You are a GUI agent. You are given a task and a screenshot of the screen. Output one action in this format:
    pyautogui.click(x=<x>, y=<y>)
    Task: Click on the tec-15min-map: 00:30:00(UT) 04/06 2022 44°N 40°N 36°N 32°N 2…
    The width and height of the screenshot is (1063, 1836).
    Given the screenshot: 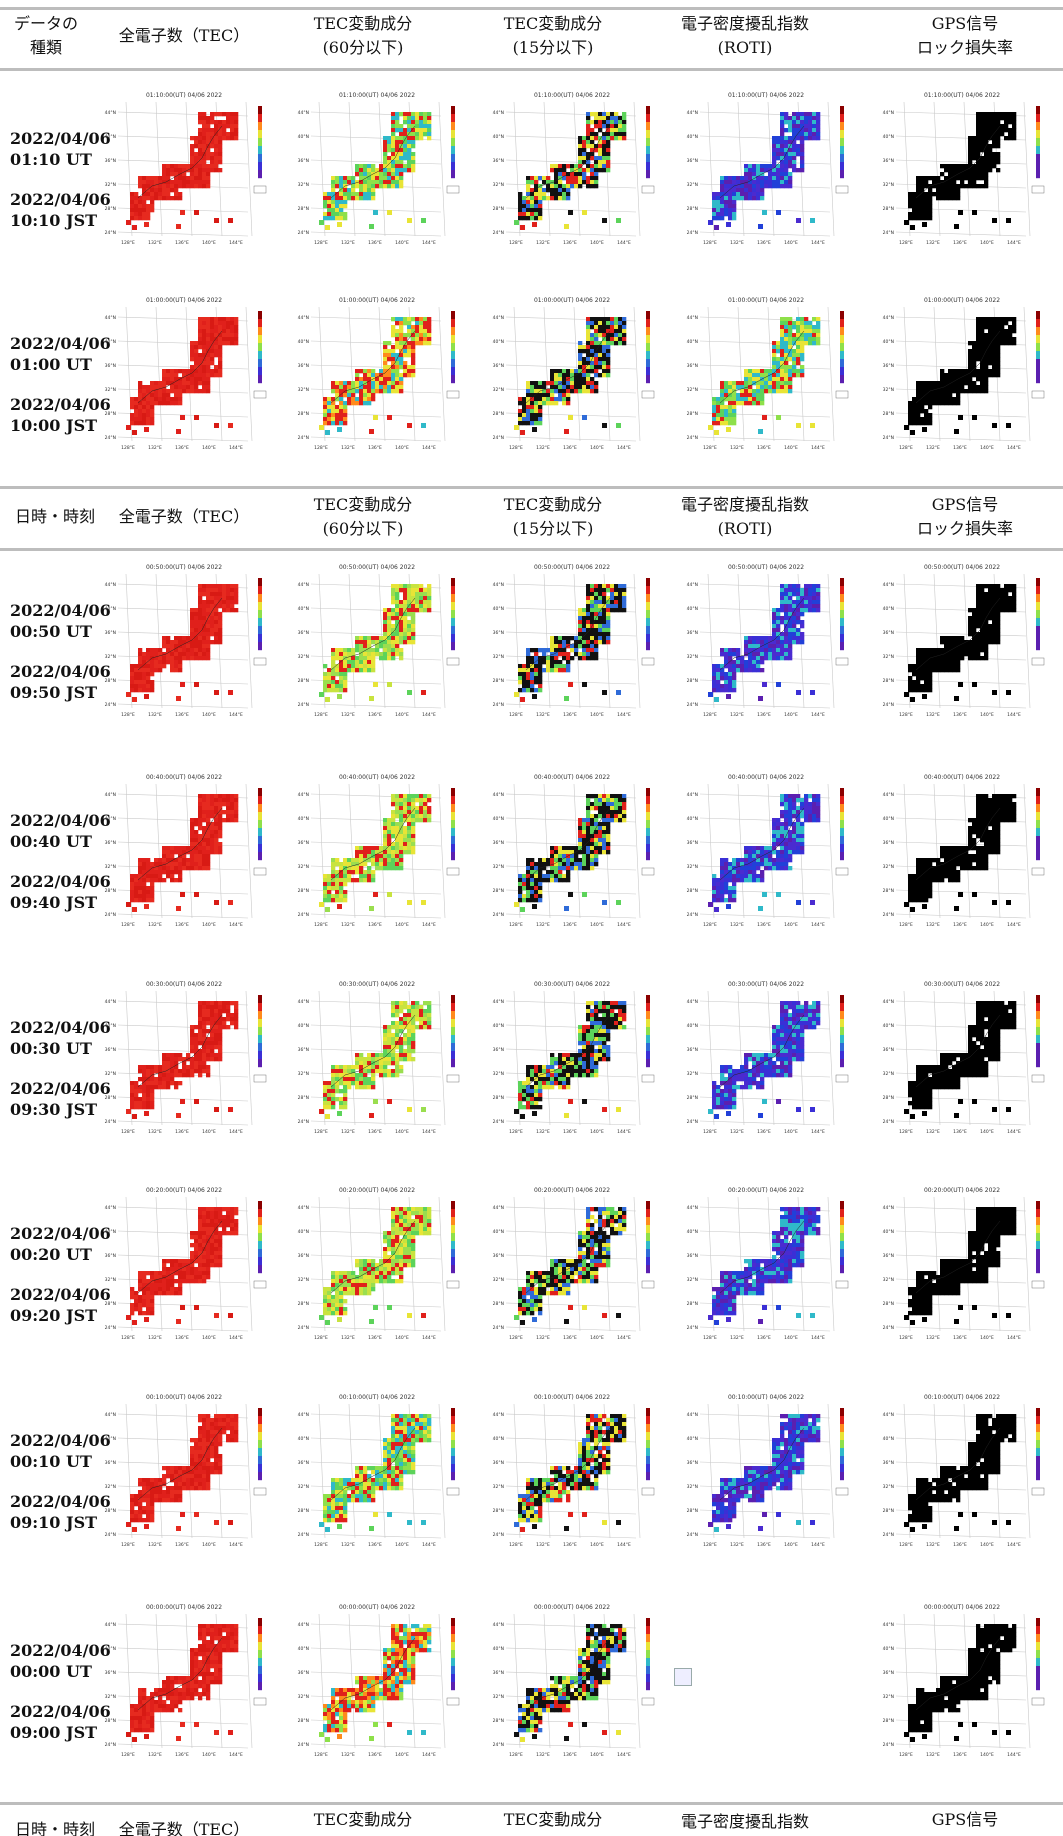 What is the action you would take?
    pyautogui.click(x=572, y=1064)
    